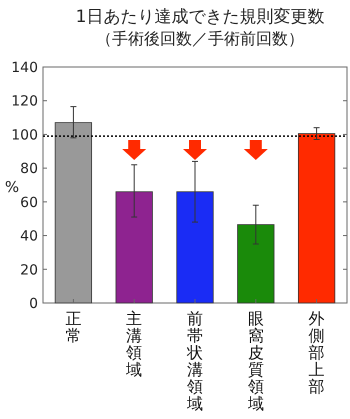  What do you see at coordinates (24, 135) in the screenshot?
I see `y-tick-label: 100` at bounding box center [24, 135].